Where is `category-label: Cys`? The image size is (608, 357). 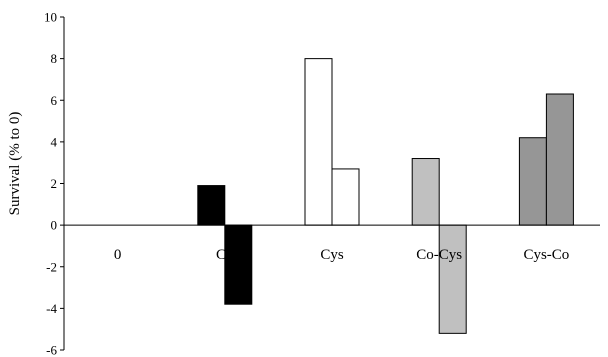 category-label: Cys is located at coordinates (332, 255).